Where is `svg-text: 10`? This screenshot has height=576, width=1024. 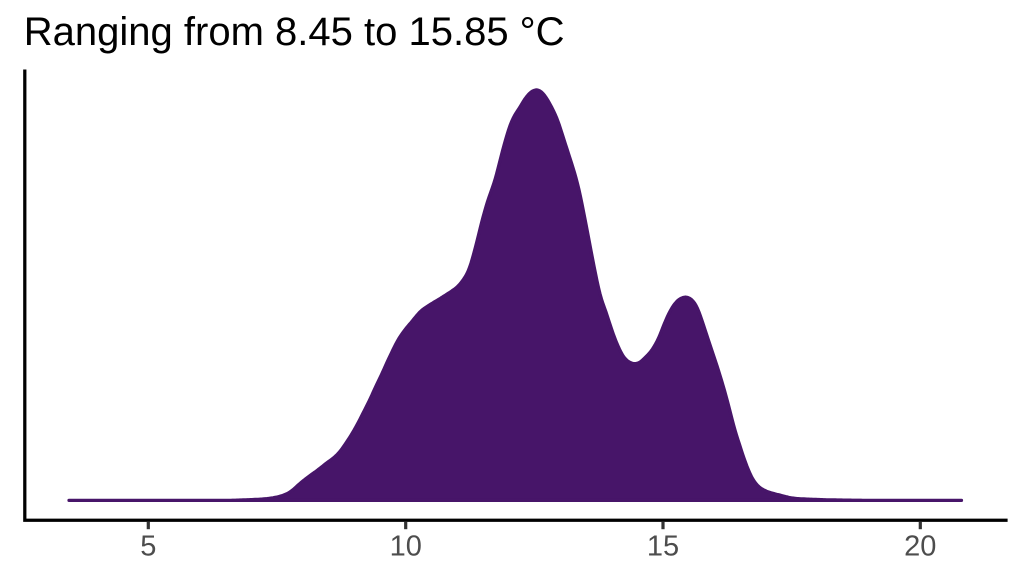 svg-text: 10 is located at coordinates (406, 547).